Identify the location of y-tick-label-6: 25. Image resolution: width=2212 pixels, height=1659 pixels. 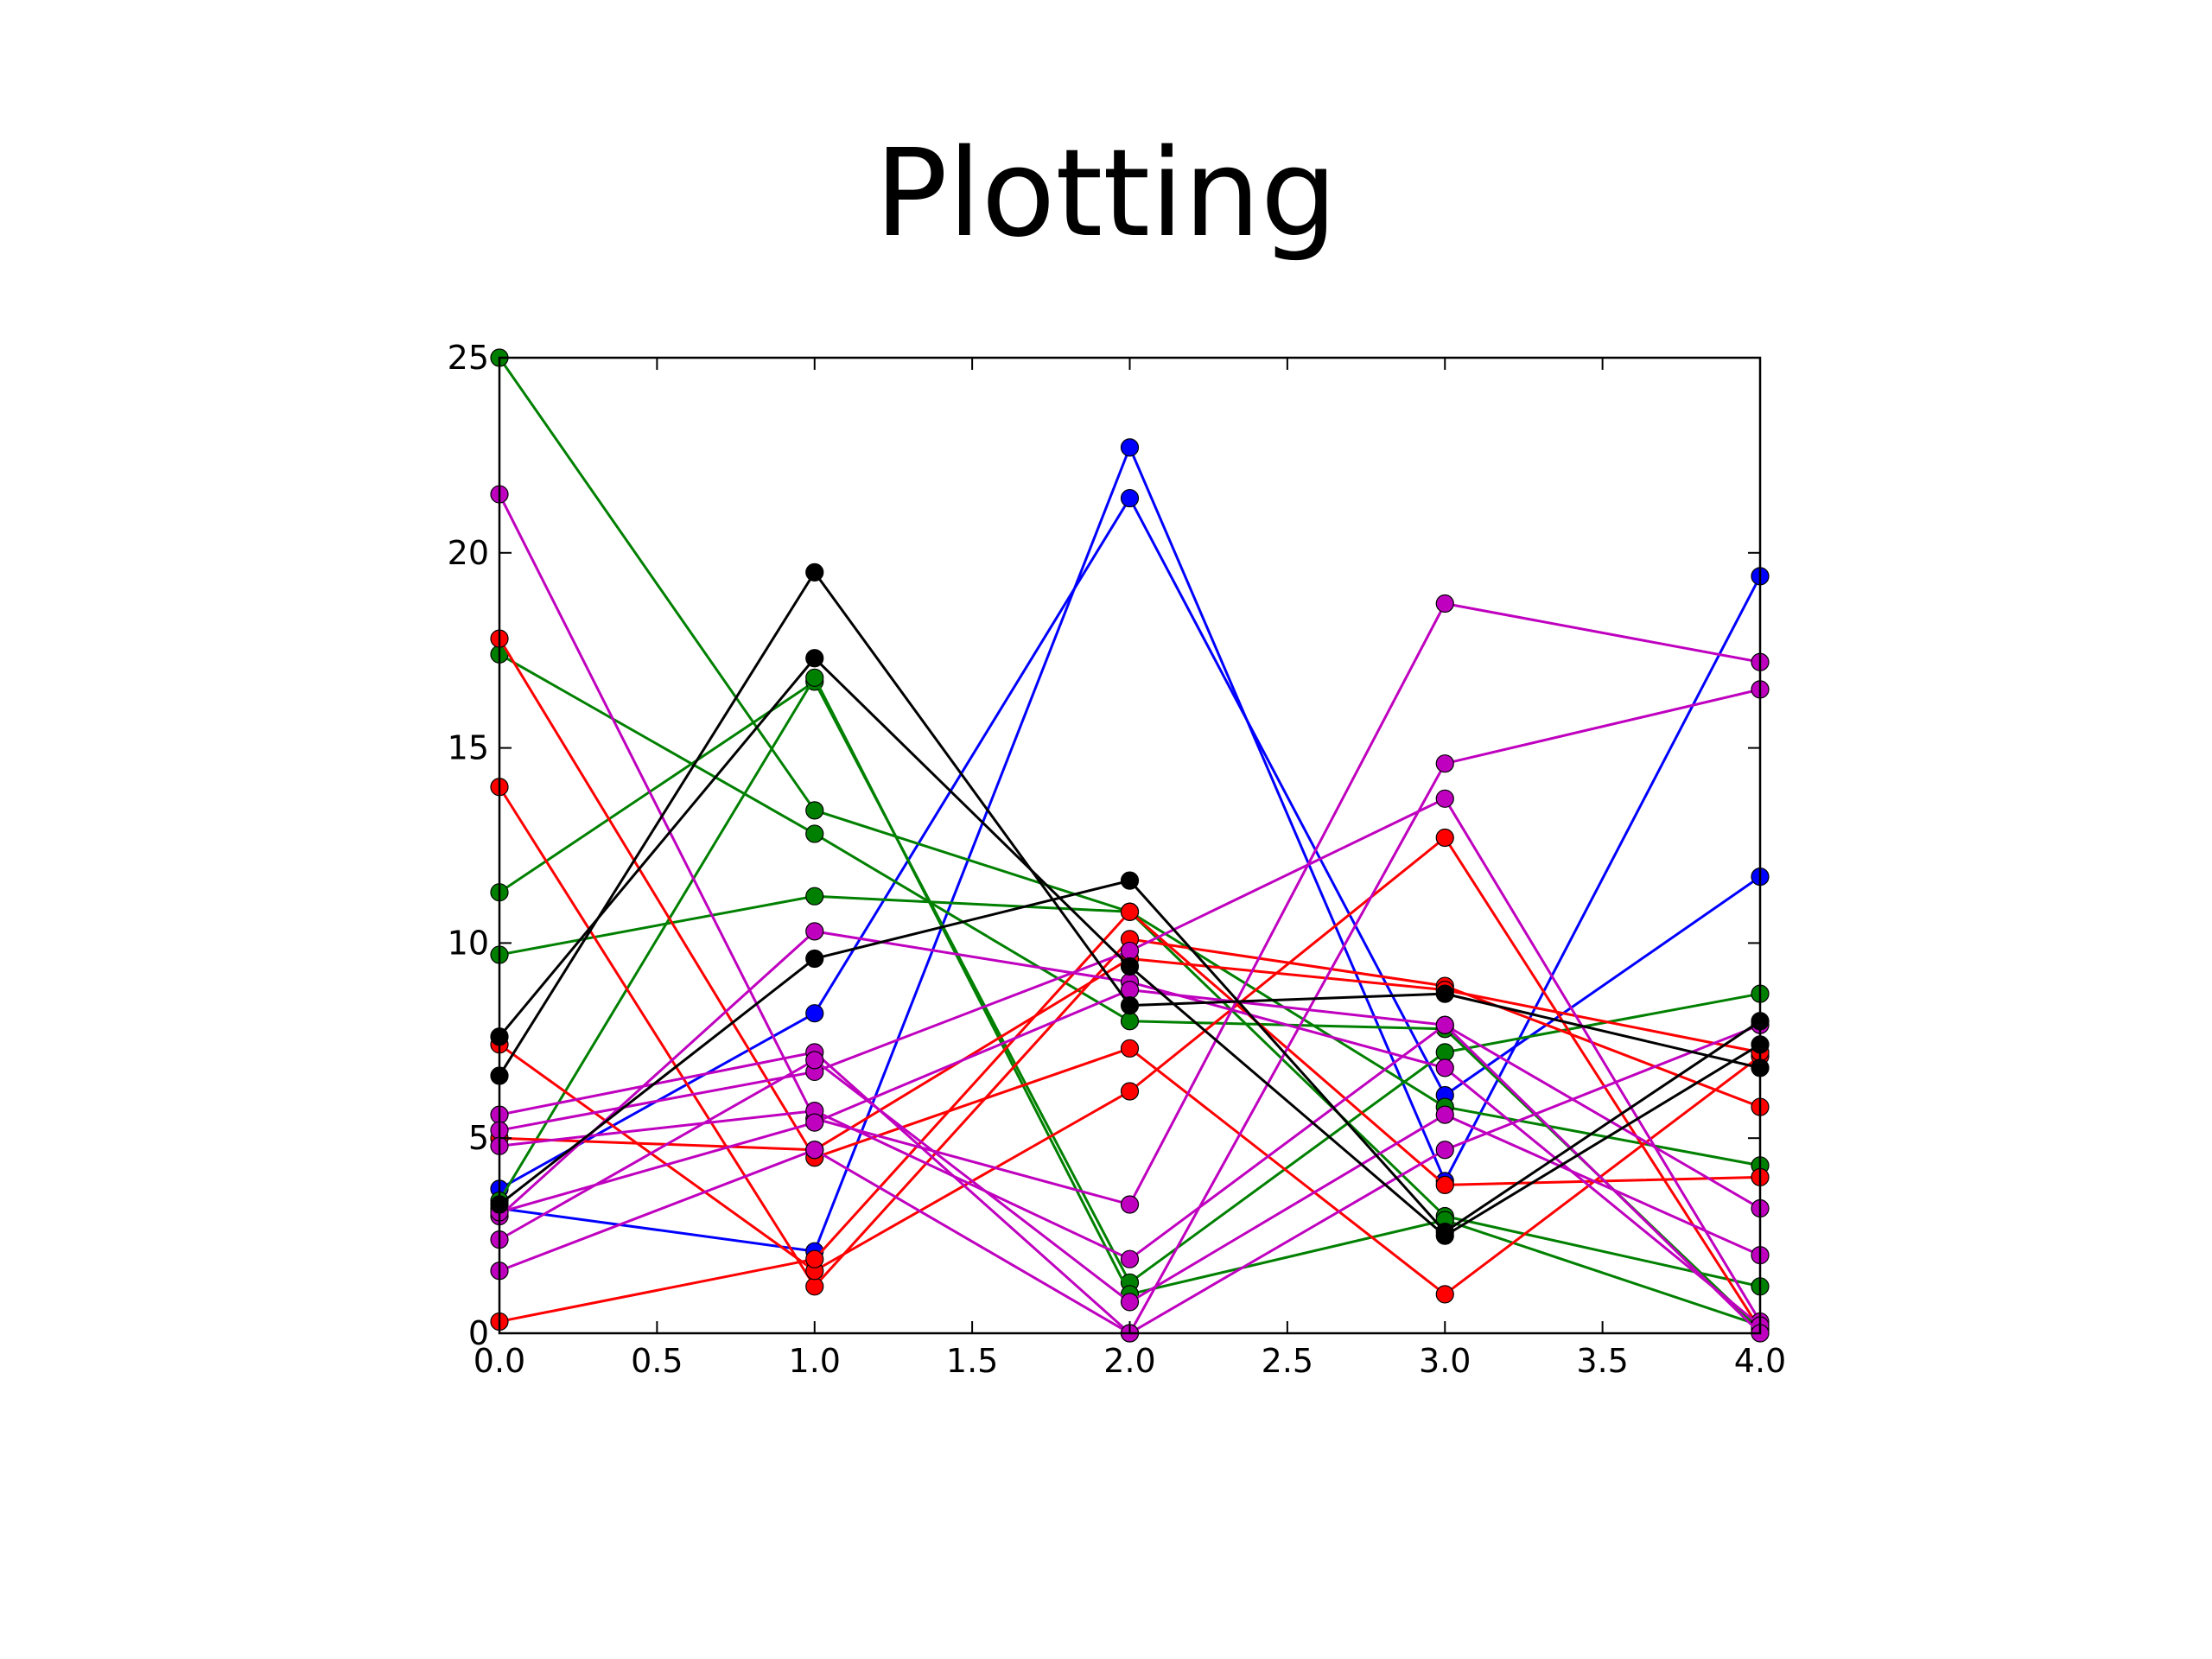
(468, 358).